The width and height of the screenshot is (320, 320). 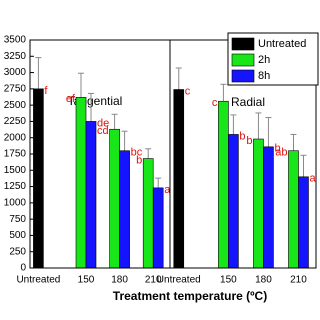 I want to click on y-tick-label: 2750, so click(x=15, y=88).